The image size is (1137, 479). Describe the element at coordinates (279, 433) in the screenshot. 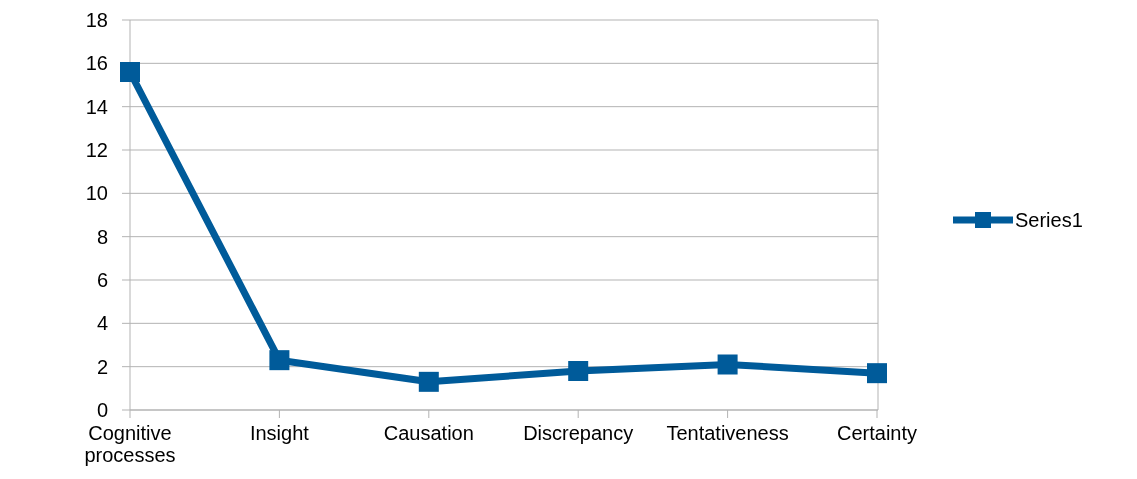

I see `x-tick-label: Insight` at that location.